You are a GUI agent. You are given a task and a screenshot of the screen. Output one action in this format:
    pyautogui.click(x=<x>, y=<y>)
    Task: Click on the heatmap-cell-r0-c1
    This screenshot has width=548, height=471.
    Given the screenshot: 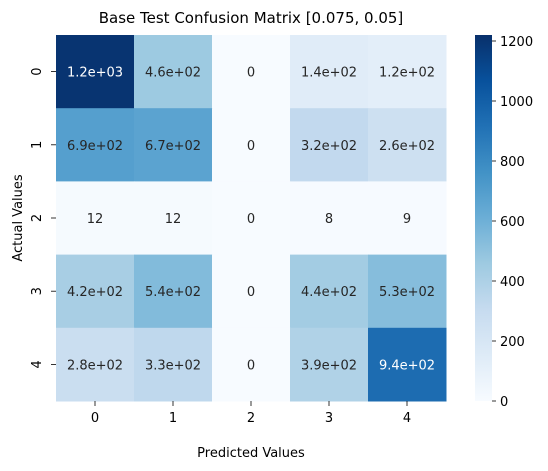 What is the action you would take?
    pyautogui.click(x=173, y=72)
    